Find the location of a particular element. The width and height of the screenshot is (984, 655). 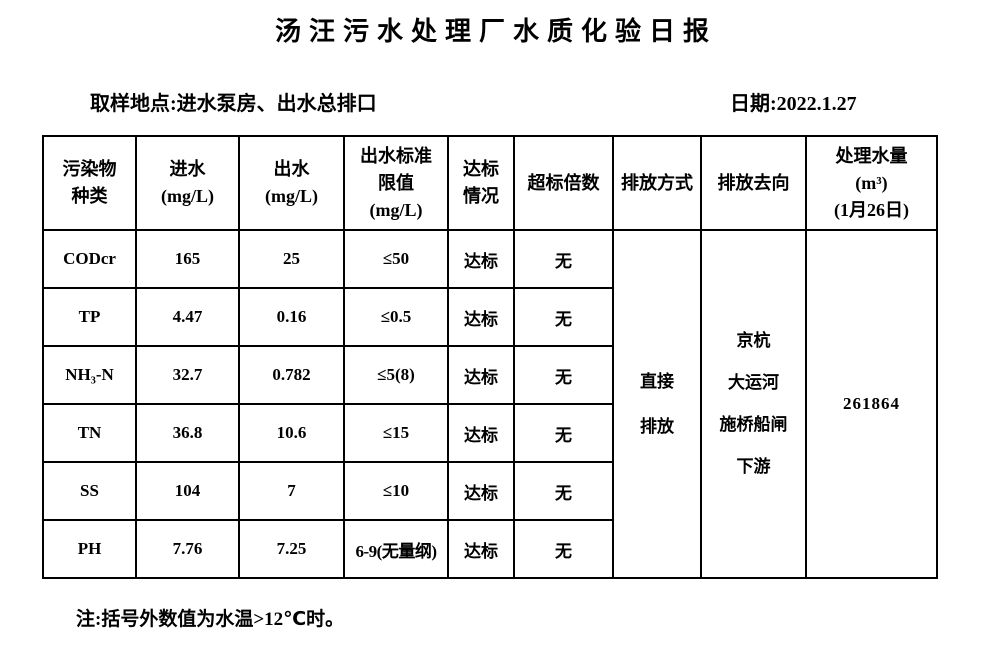

table-row: SS 104 7 ≤10 达标 无 is located at coordinates (489, 491).